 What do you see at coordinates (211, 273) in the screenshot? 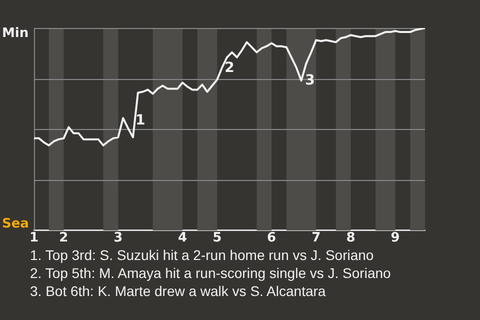
I see `text: 2. Top 5th: M. Amaya hit a run-scoring single vs J. Soriano` at bounding box center [211, 273].